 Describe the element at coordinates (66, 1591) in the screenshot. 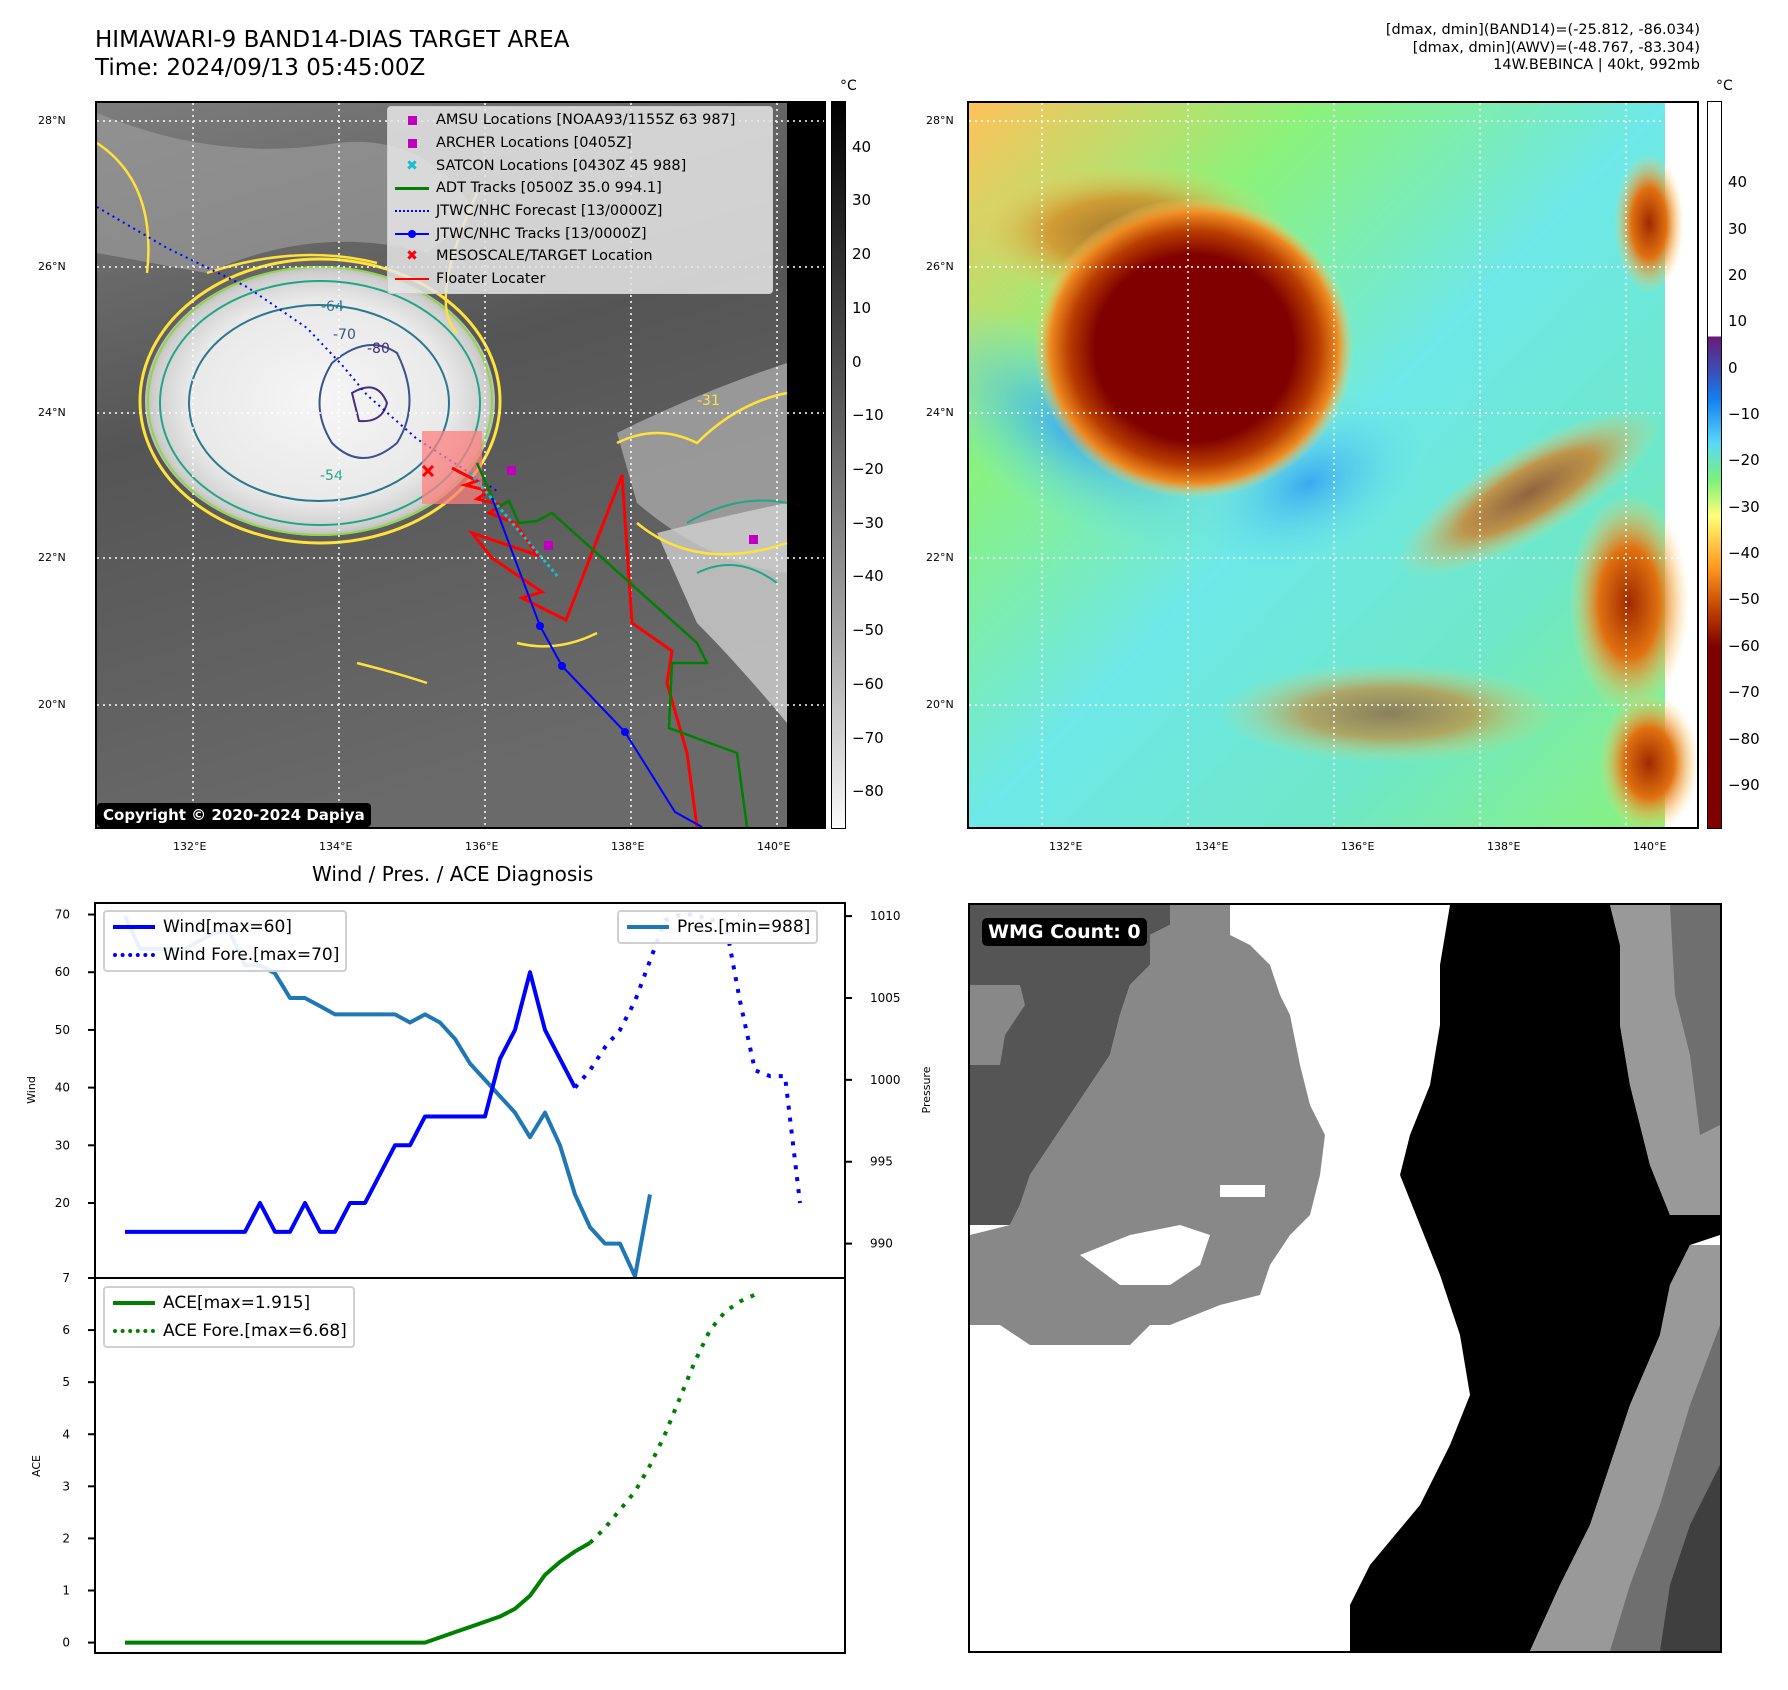

I see `ace-tick: 1` at that location.